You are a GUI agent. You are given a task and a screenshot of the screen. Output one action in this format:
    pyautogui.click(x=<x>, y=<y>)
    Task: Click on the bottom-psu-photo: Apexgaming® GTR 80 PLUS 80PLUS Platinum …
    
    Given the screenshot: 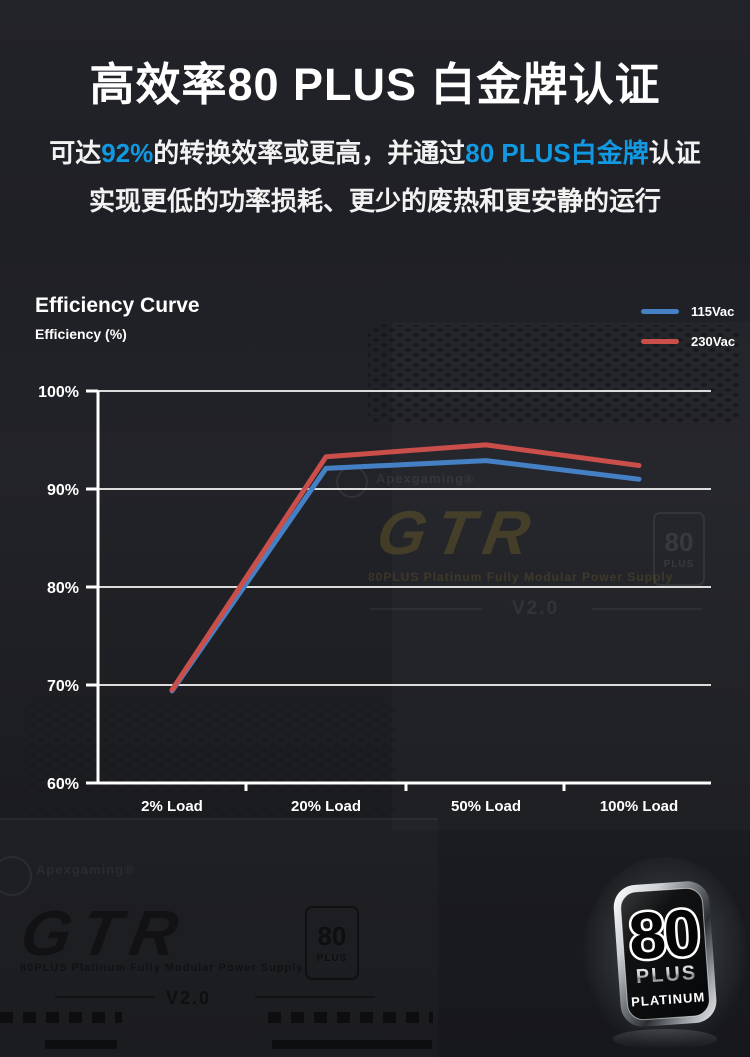 What is the action you would take?
    pyautogui.click(x=219, y=937)
    